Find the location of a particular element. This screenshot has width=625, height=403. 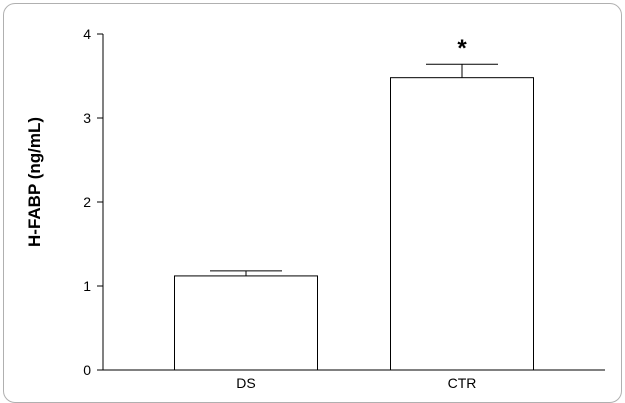

y-tick-label: 4 is located at coordinates (87, 34).